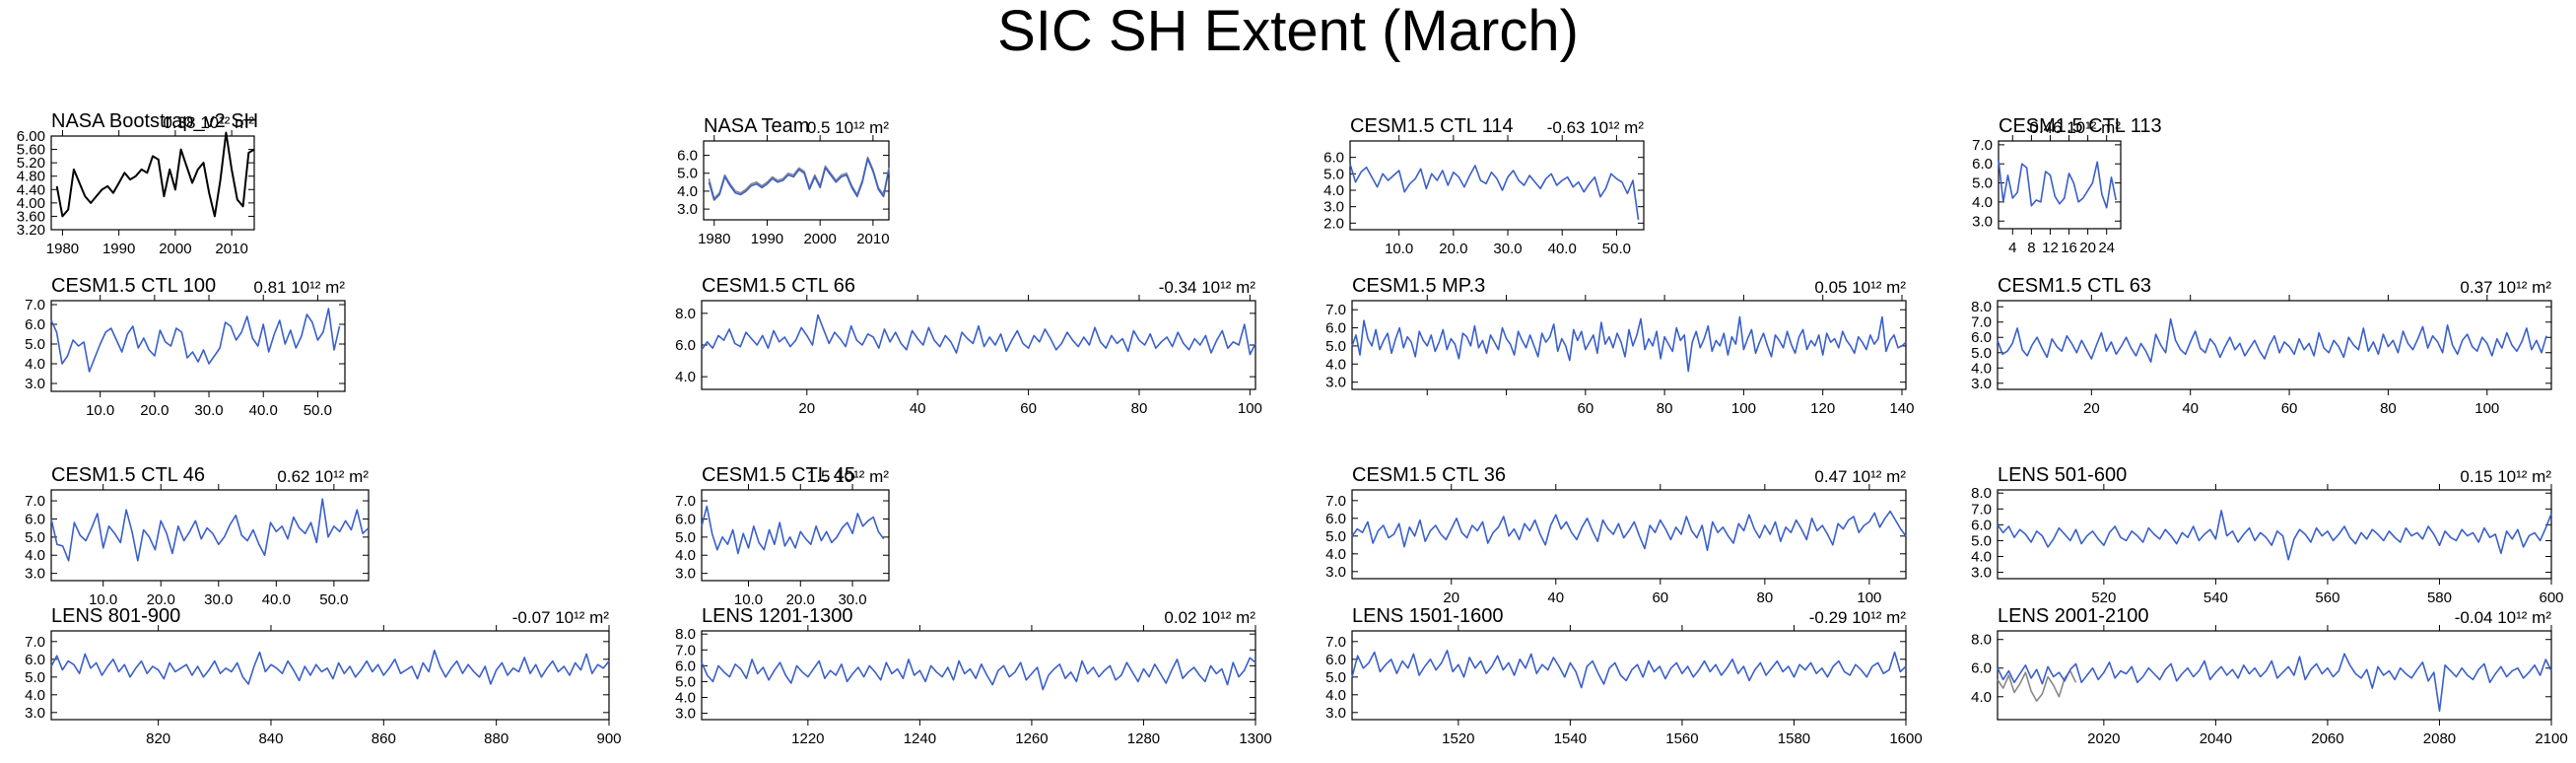  I want to click on trend-value: -0.04, so click(2473, 618).